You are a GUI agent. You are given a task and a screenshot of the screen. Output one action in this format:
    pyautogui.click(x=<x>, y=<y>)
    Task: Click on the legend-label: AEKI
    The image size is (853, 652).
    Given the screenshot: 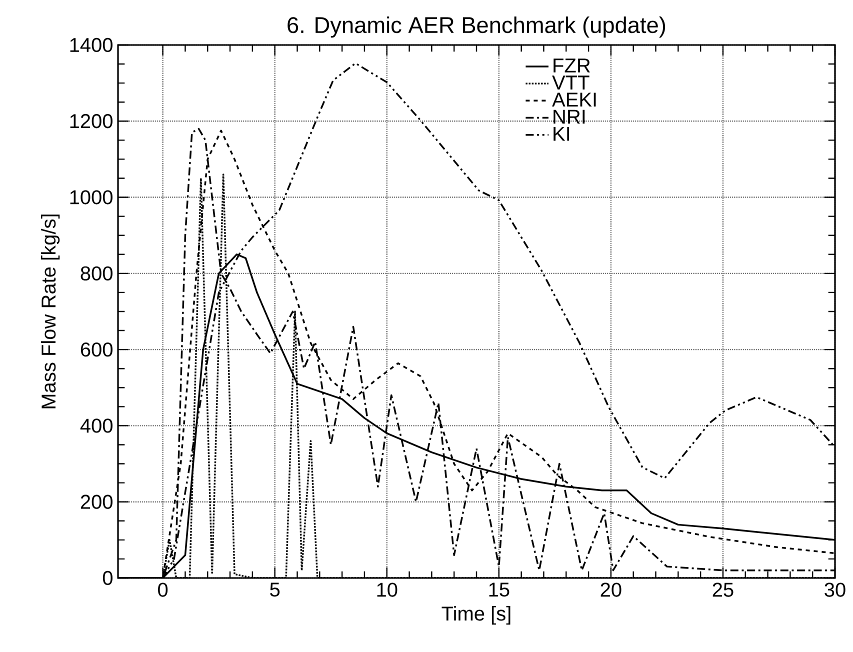 What is the action you would take?
    pyautogui.click(x=574, y=99)
    